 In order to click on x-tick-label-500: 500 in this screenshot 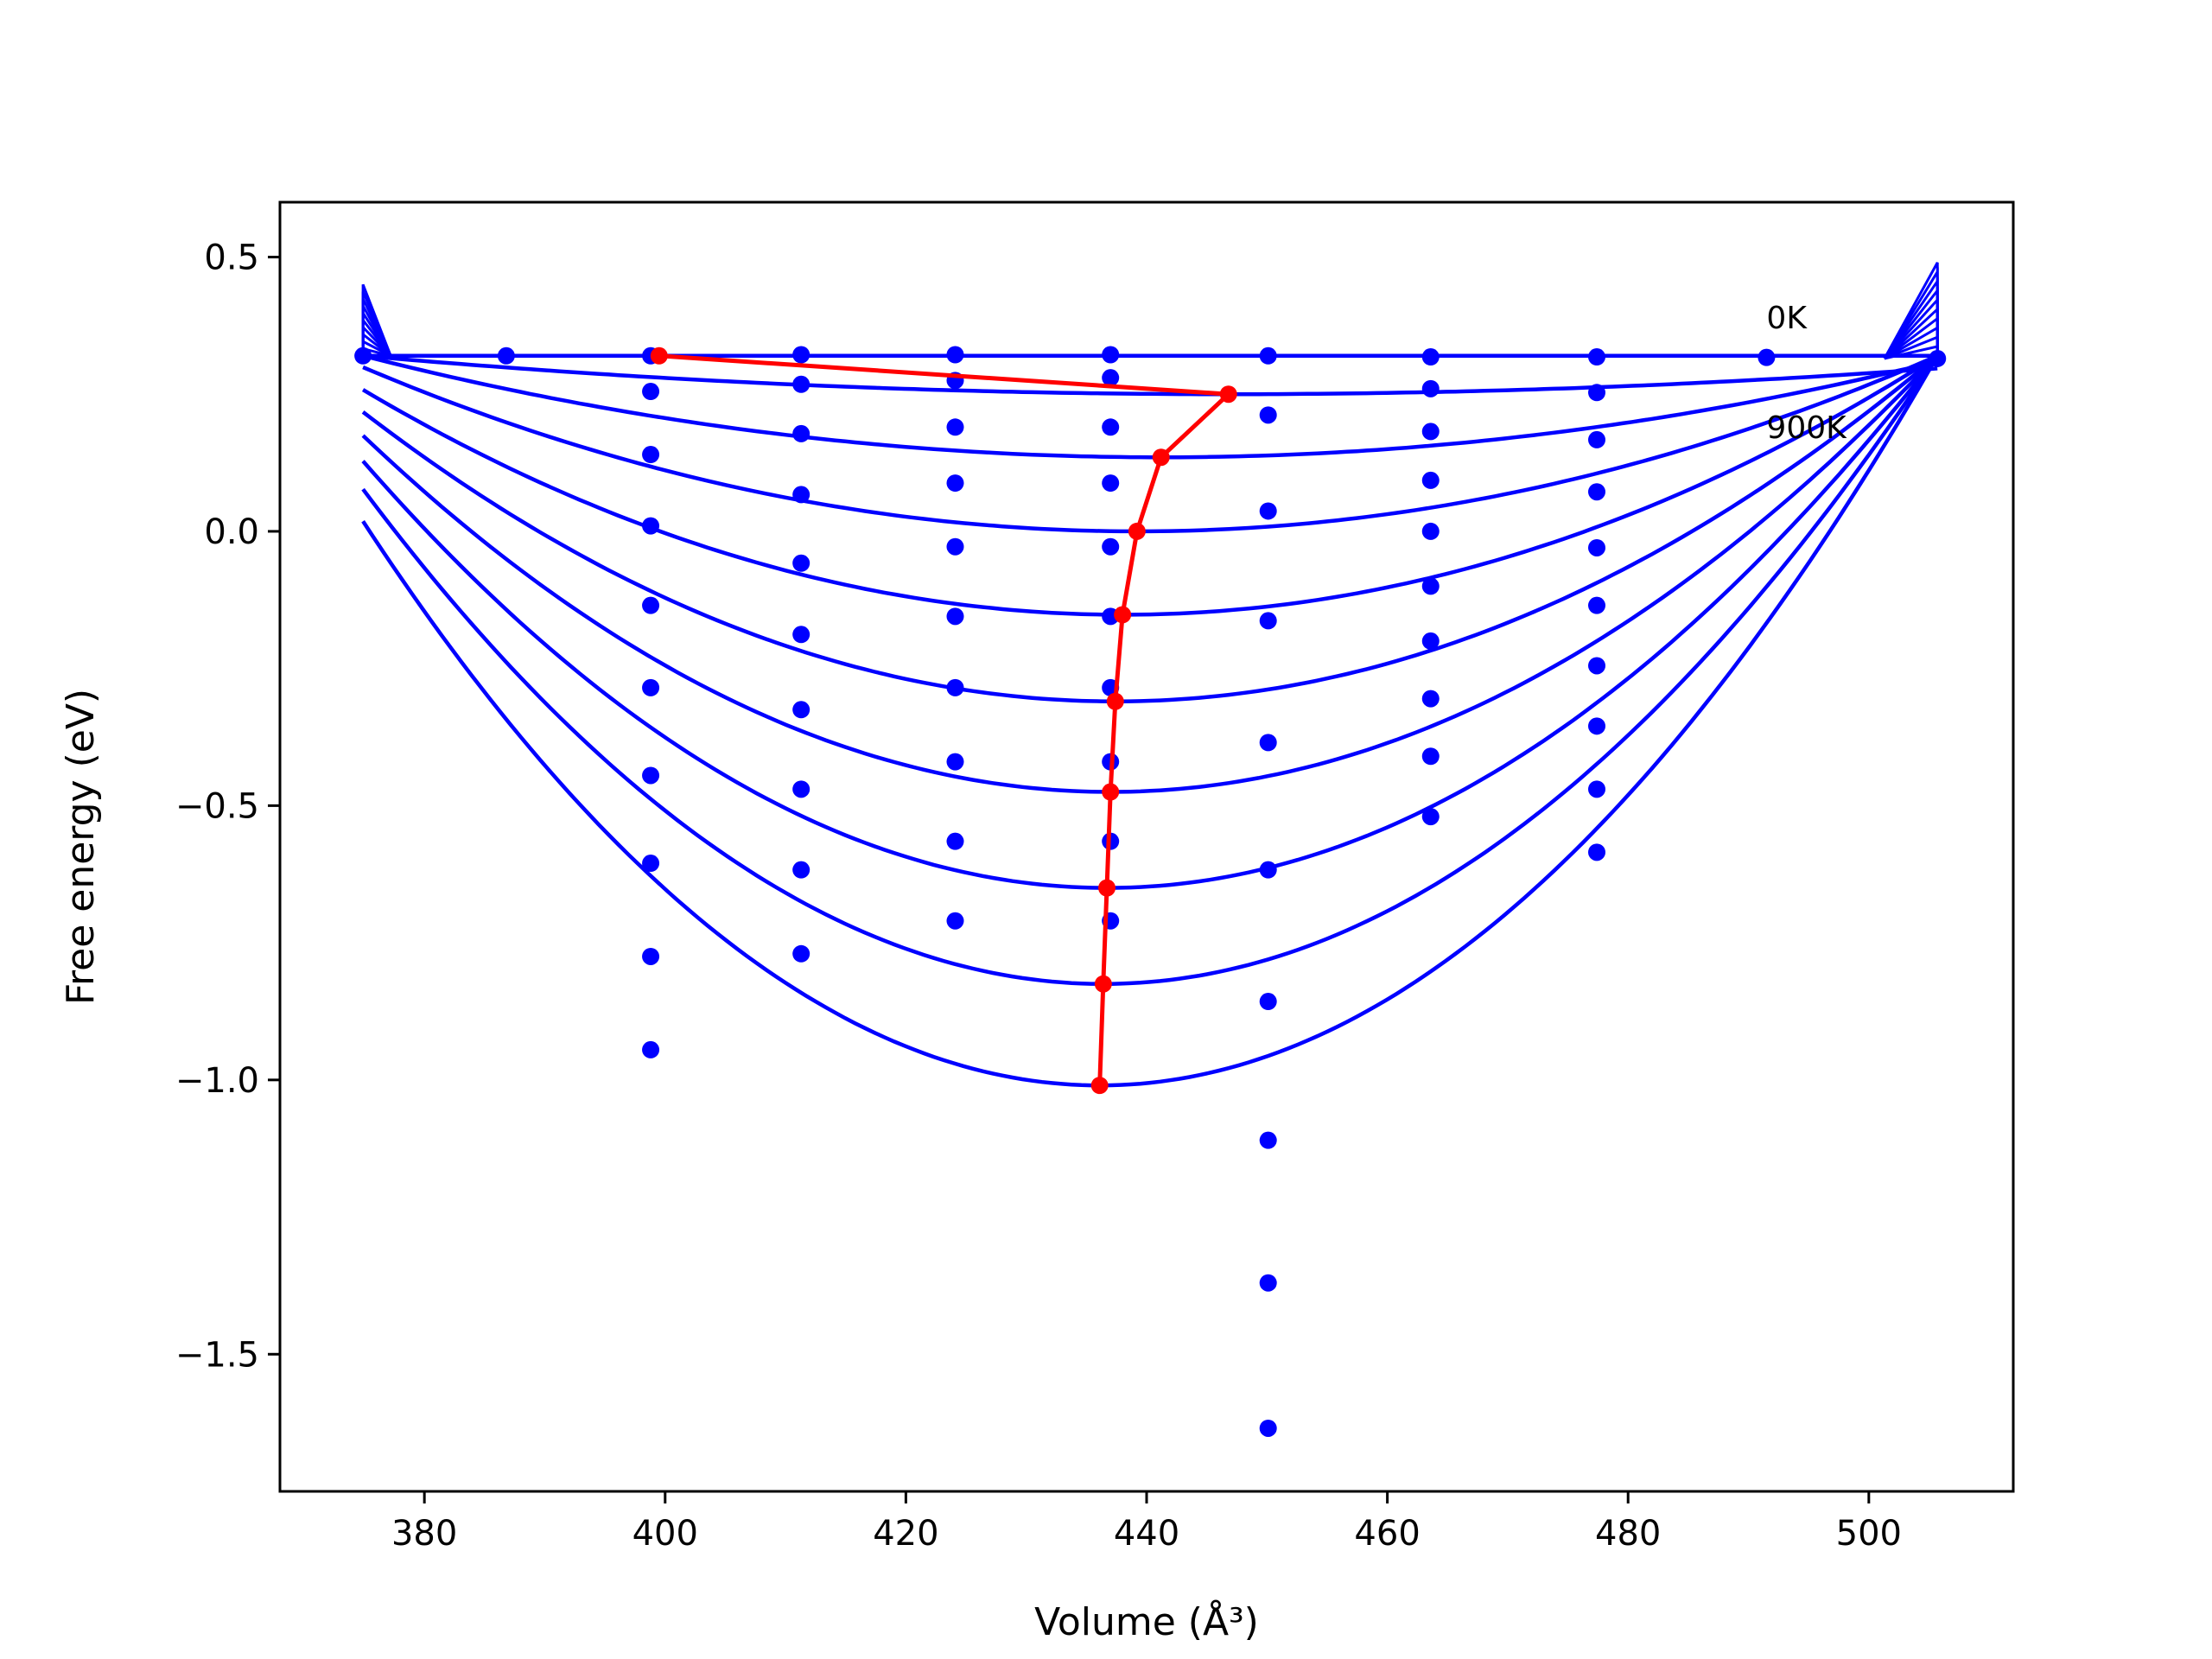, I will do `click(1869, 1534)`.